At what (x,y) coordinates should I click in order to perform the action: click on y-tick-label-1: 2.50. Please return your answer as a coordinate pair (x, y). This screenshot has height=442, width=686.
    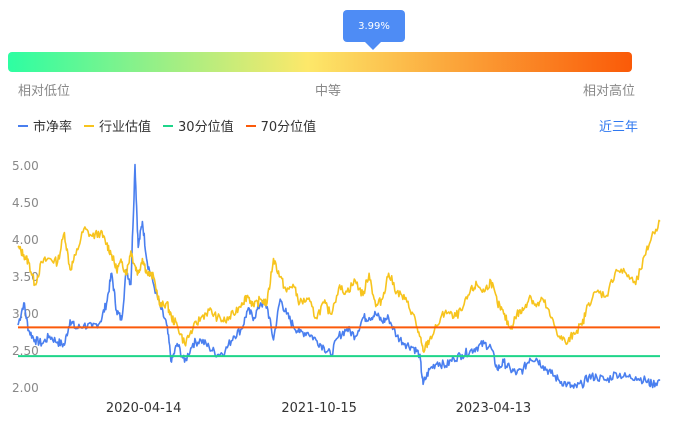
    Looking at the image, I should click on (25, 351).